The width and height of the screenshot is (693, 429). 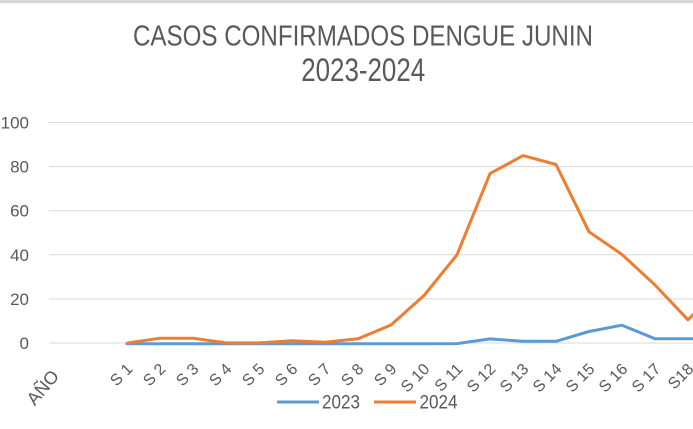 I want to click on svg-text: 2024, so click(x=439, y=403).